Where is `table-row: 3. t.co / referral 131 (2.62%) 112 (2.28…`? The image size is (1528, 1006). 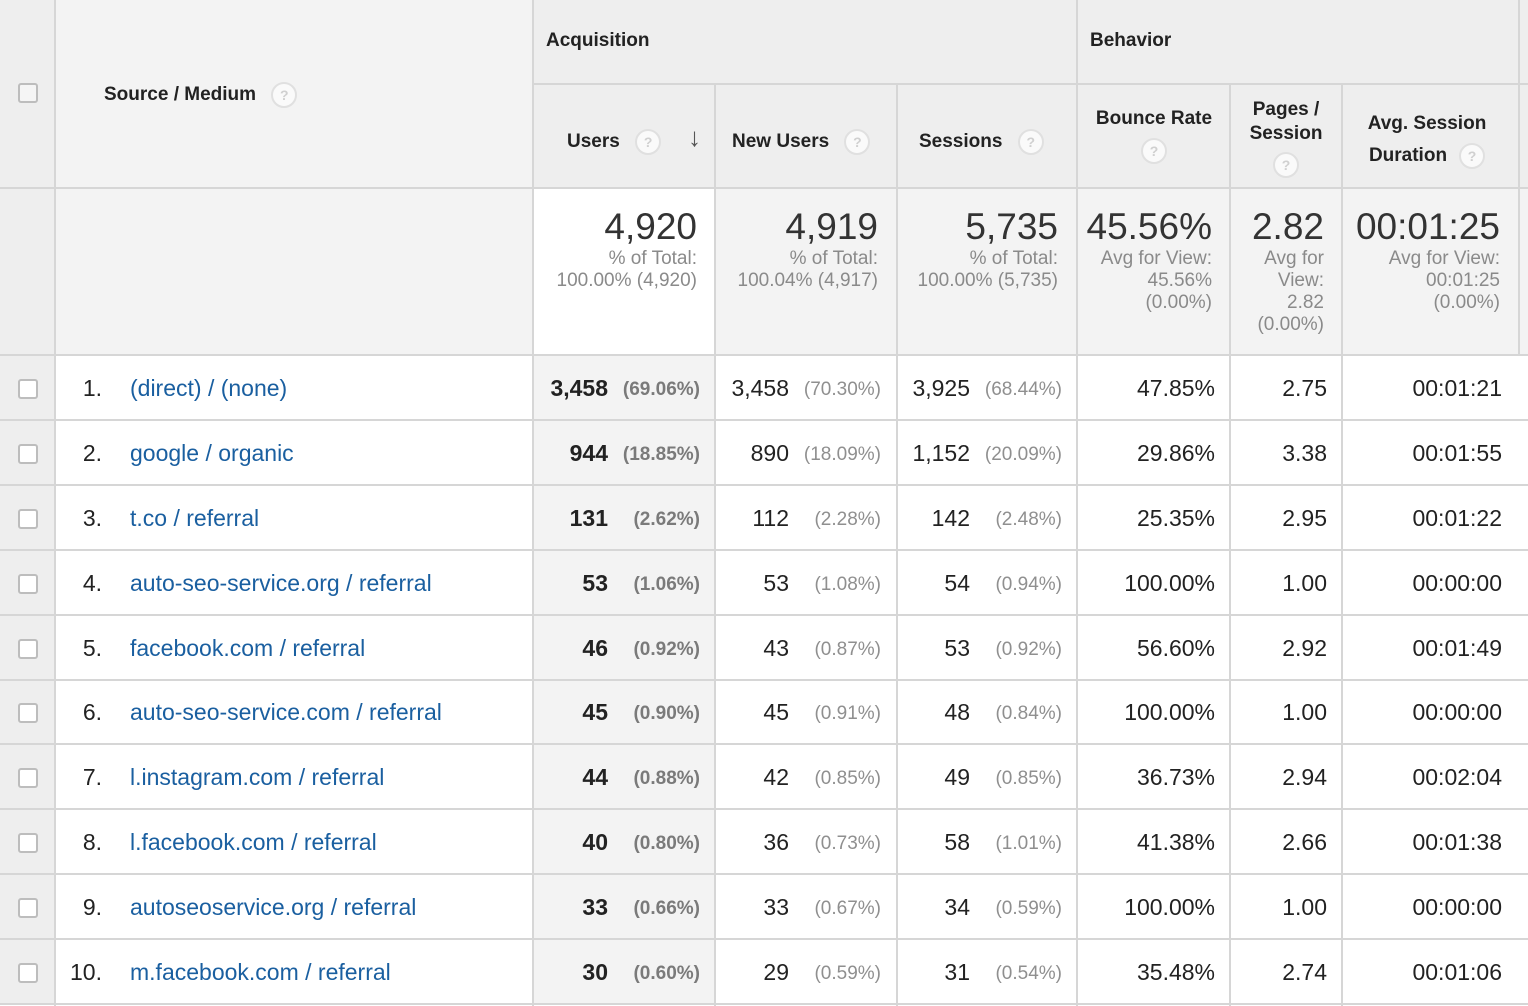 table-row: 3. t.co / referral 131 (2.62%) 112 (2.28… is located at coordinates (764, 518).